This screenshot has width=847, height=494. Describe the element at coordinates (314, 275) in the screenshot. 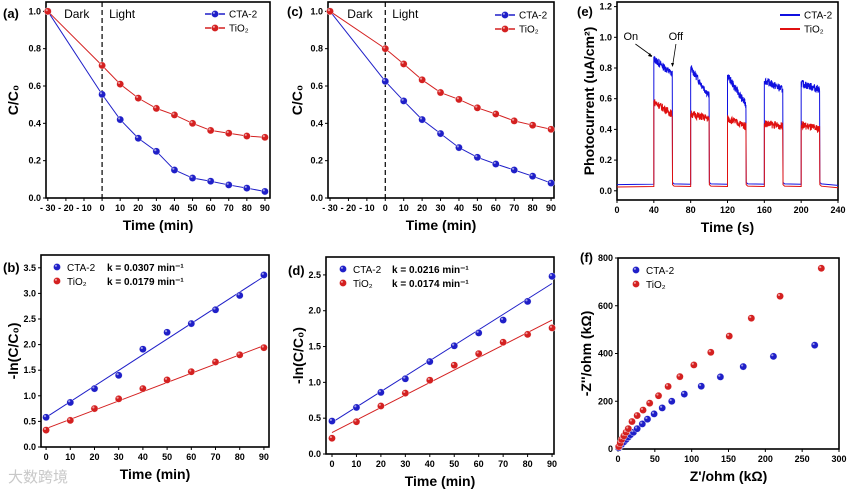

I see `y-tick-label: 2.5` at that location.